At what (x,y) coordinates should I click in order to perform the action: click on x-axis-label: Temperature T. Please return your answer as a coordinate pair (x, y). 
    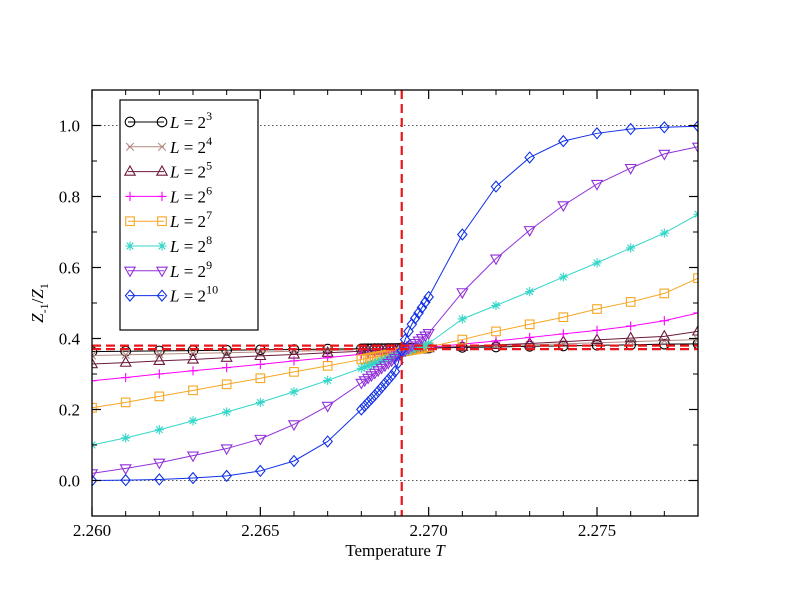
    Looking at the image, I should click on (395, 550).